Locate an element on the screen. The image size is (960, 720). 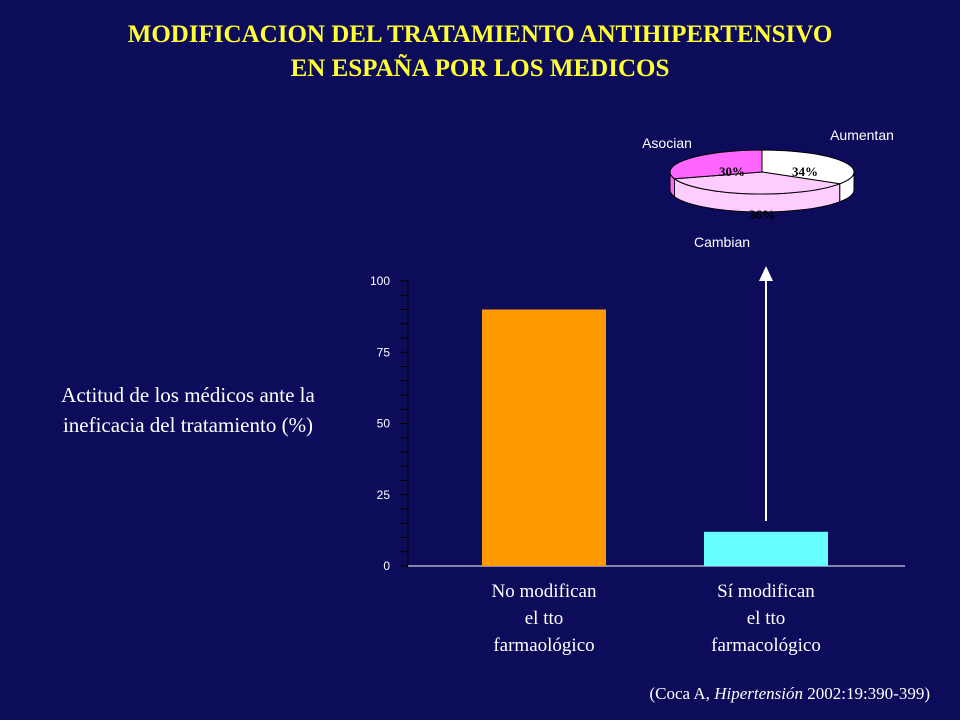
pie-chart-area: 34% 36% 30% Aumentan Cambian Asocian is located at coordinates (768, 188).